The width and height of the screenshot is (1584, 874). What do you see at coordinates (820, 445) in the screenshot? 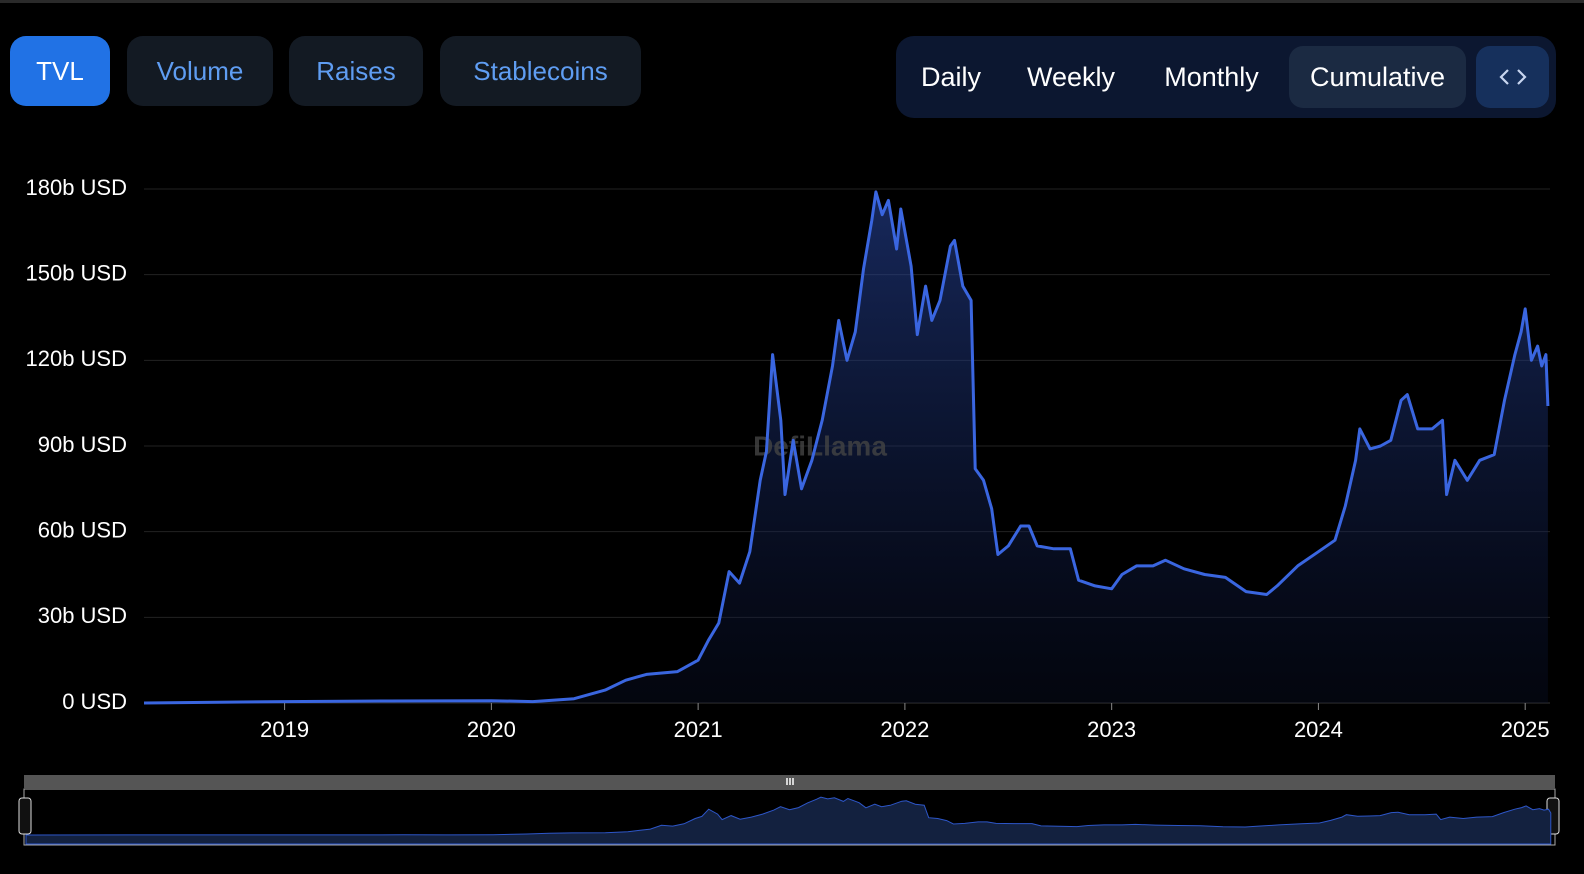
I see `watermark: DefiLlama` at bounding box center [820, 445].